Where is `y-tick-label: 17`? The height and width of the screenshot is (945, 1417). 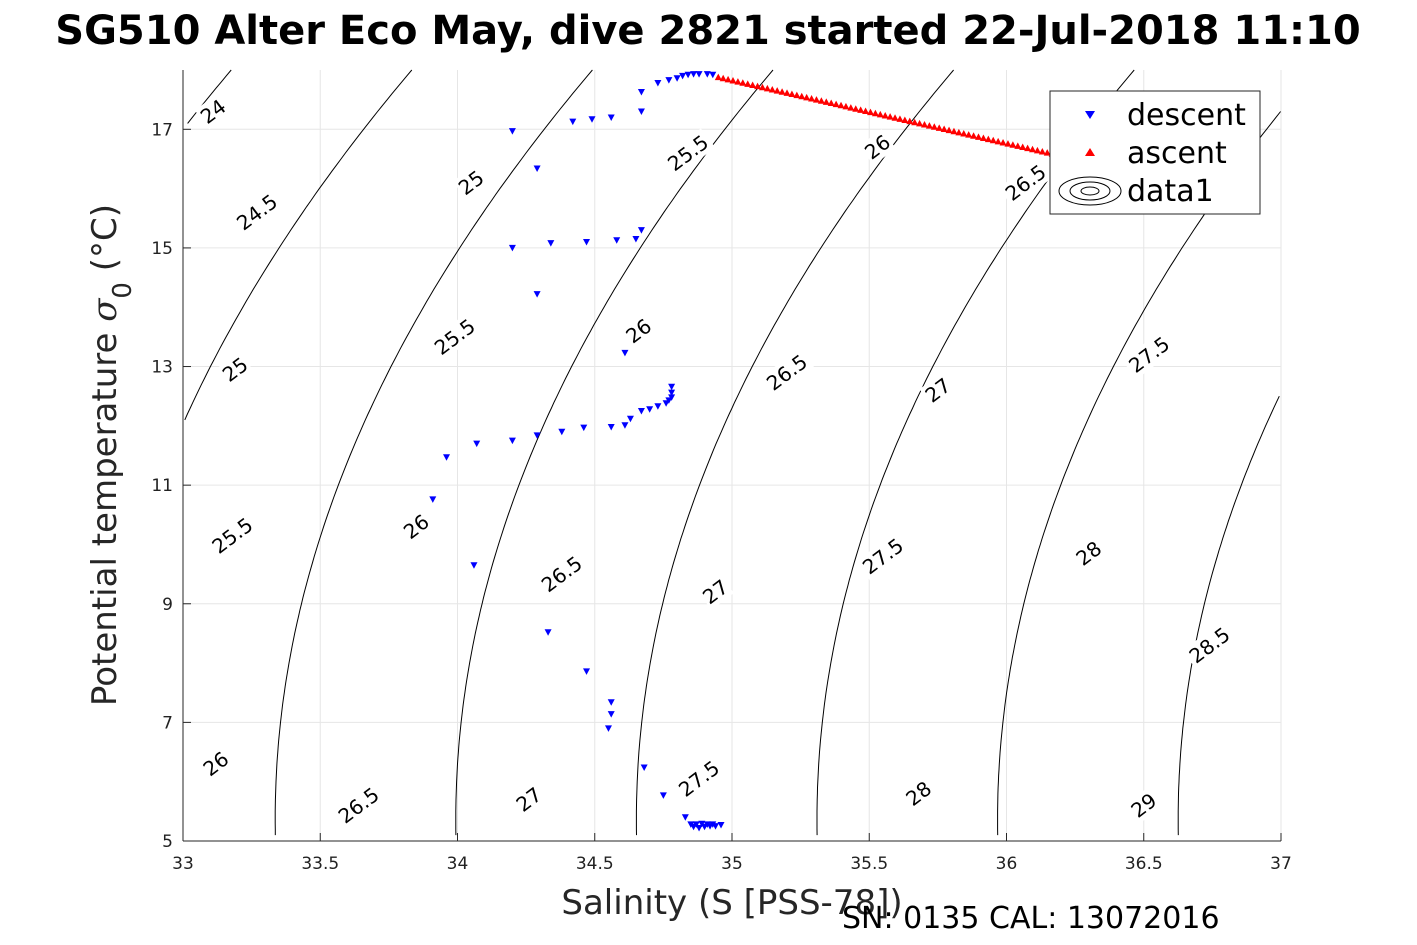 y-tick-label: 17 is located at coordinates (162, 130).